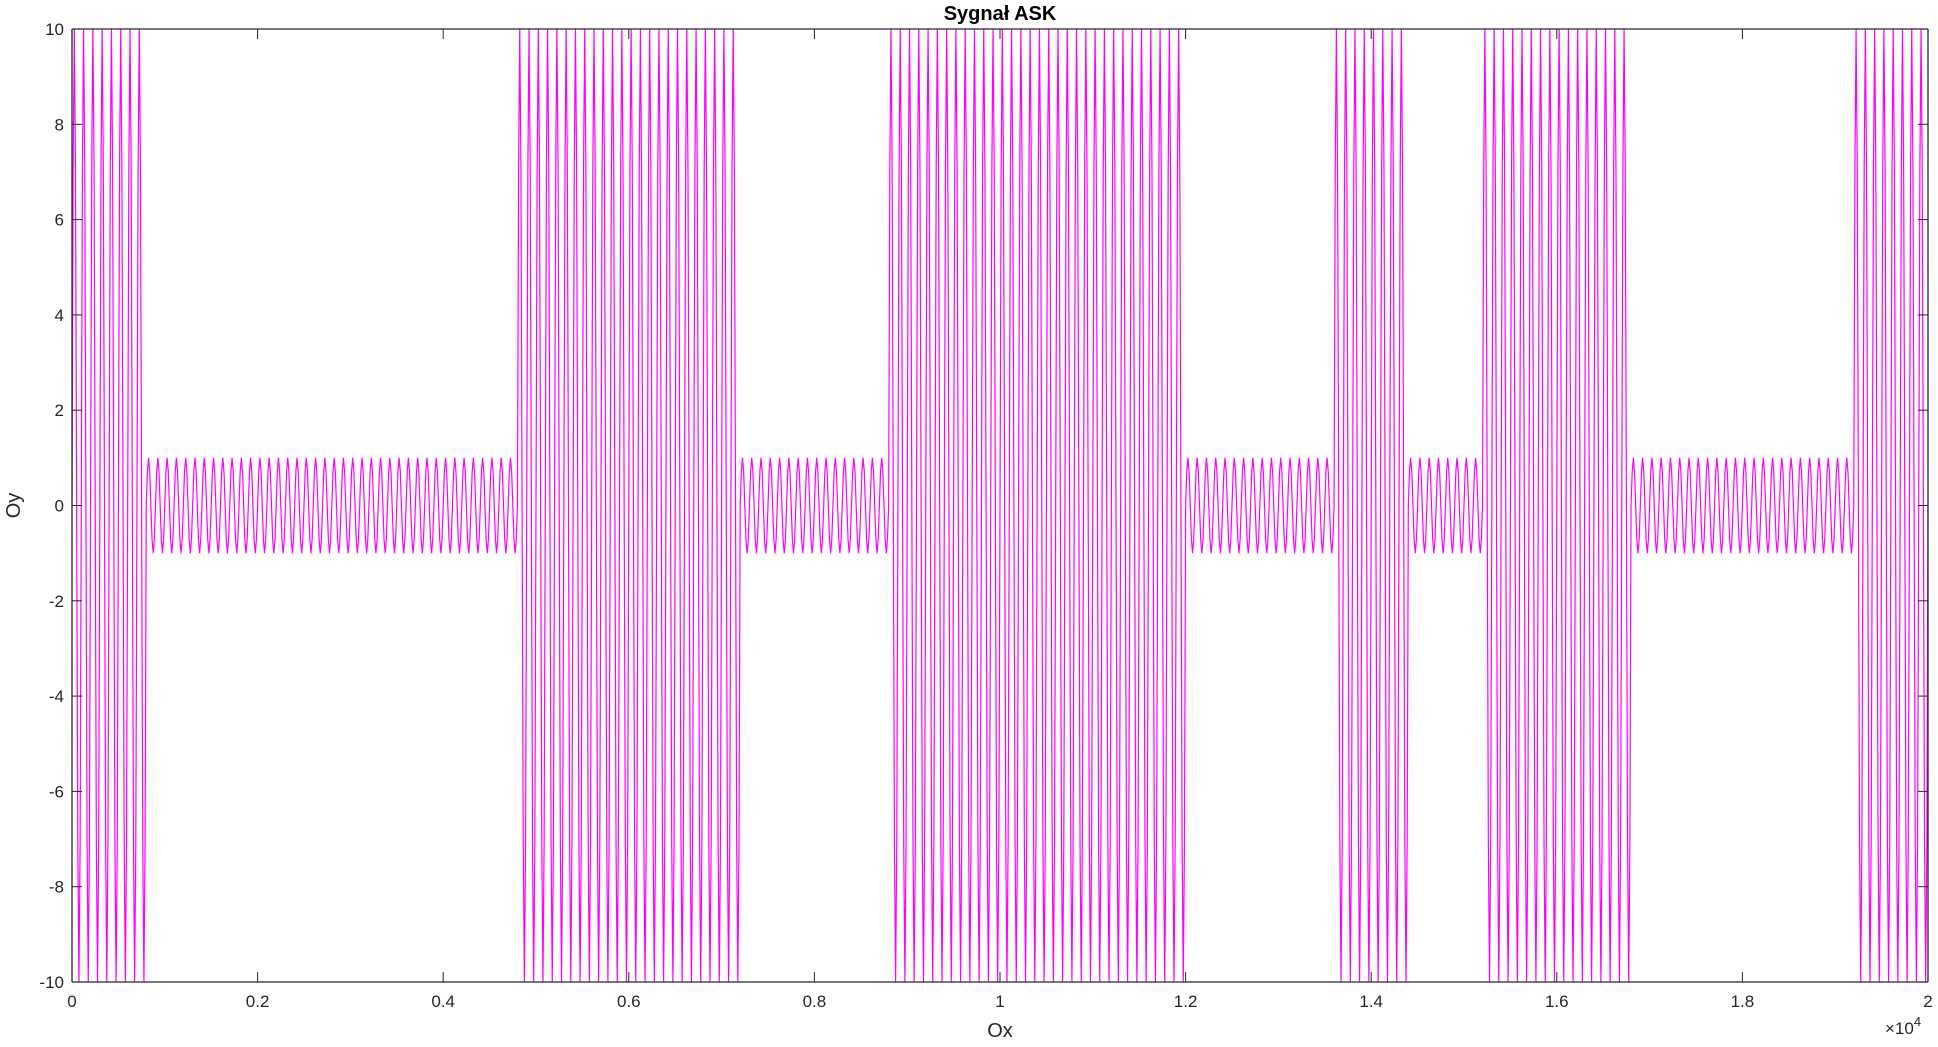  Describe the element at coordinates (59, 220) in the screenshot. I see `y-tick-label: 6` at that location.